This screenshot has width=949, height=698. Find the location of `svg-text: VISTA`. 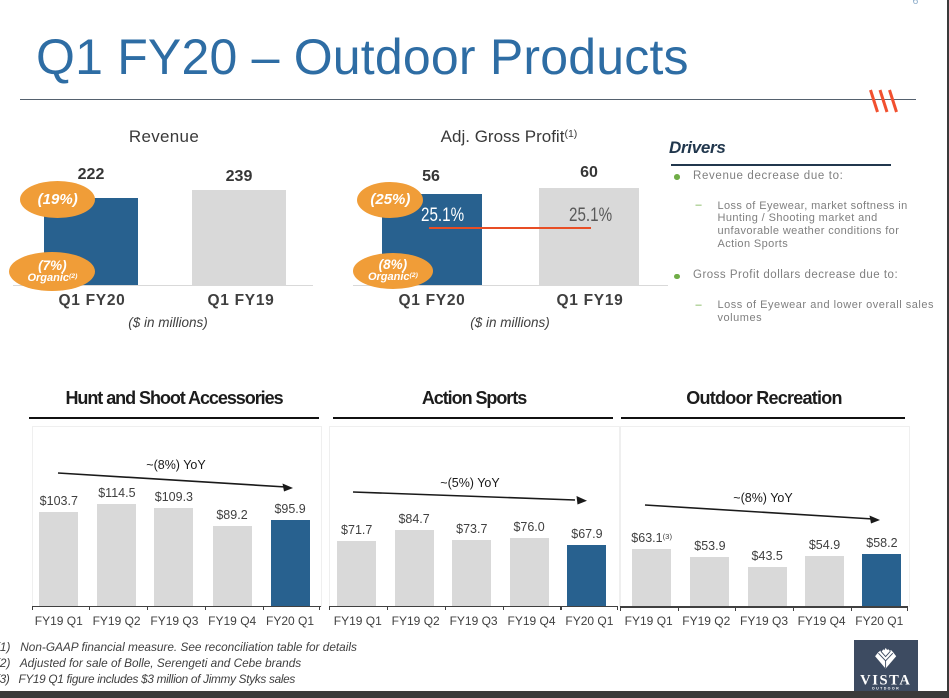

svg-text: VISTA is located at coordinates (885, 681).